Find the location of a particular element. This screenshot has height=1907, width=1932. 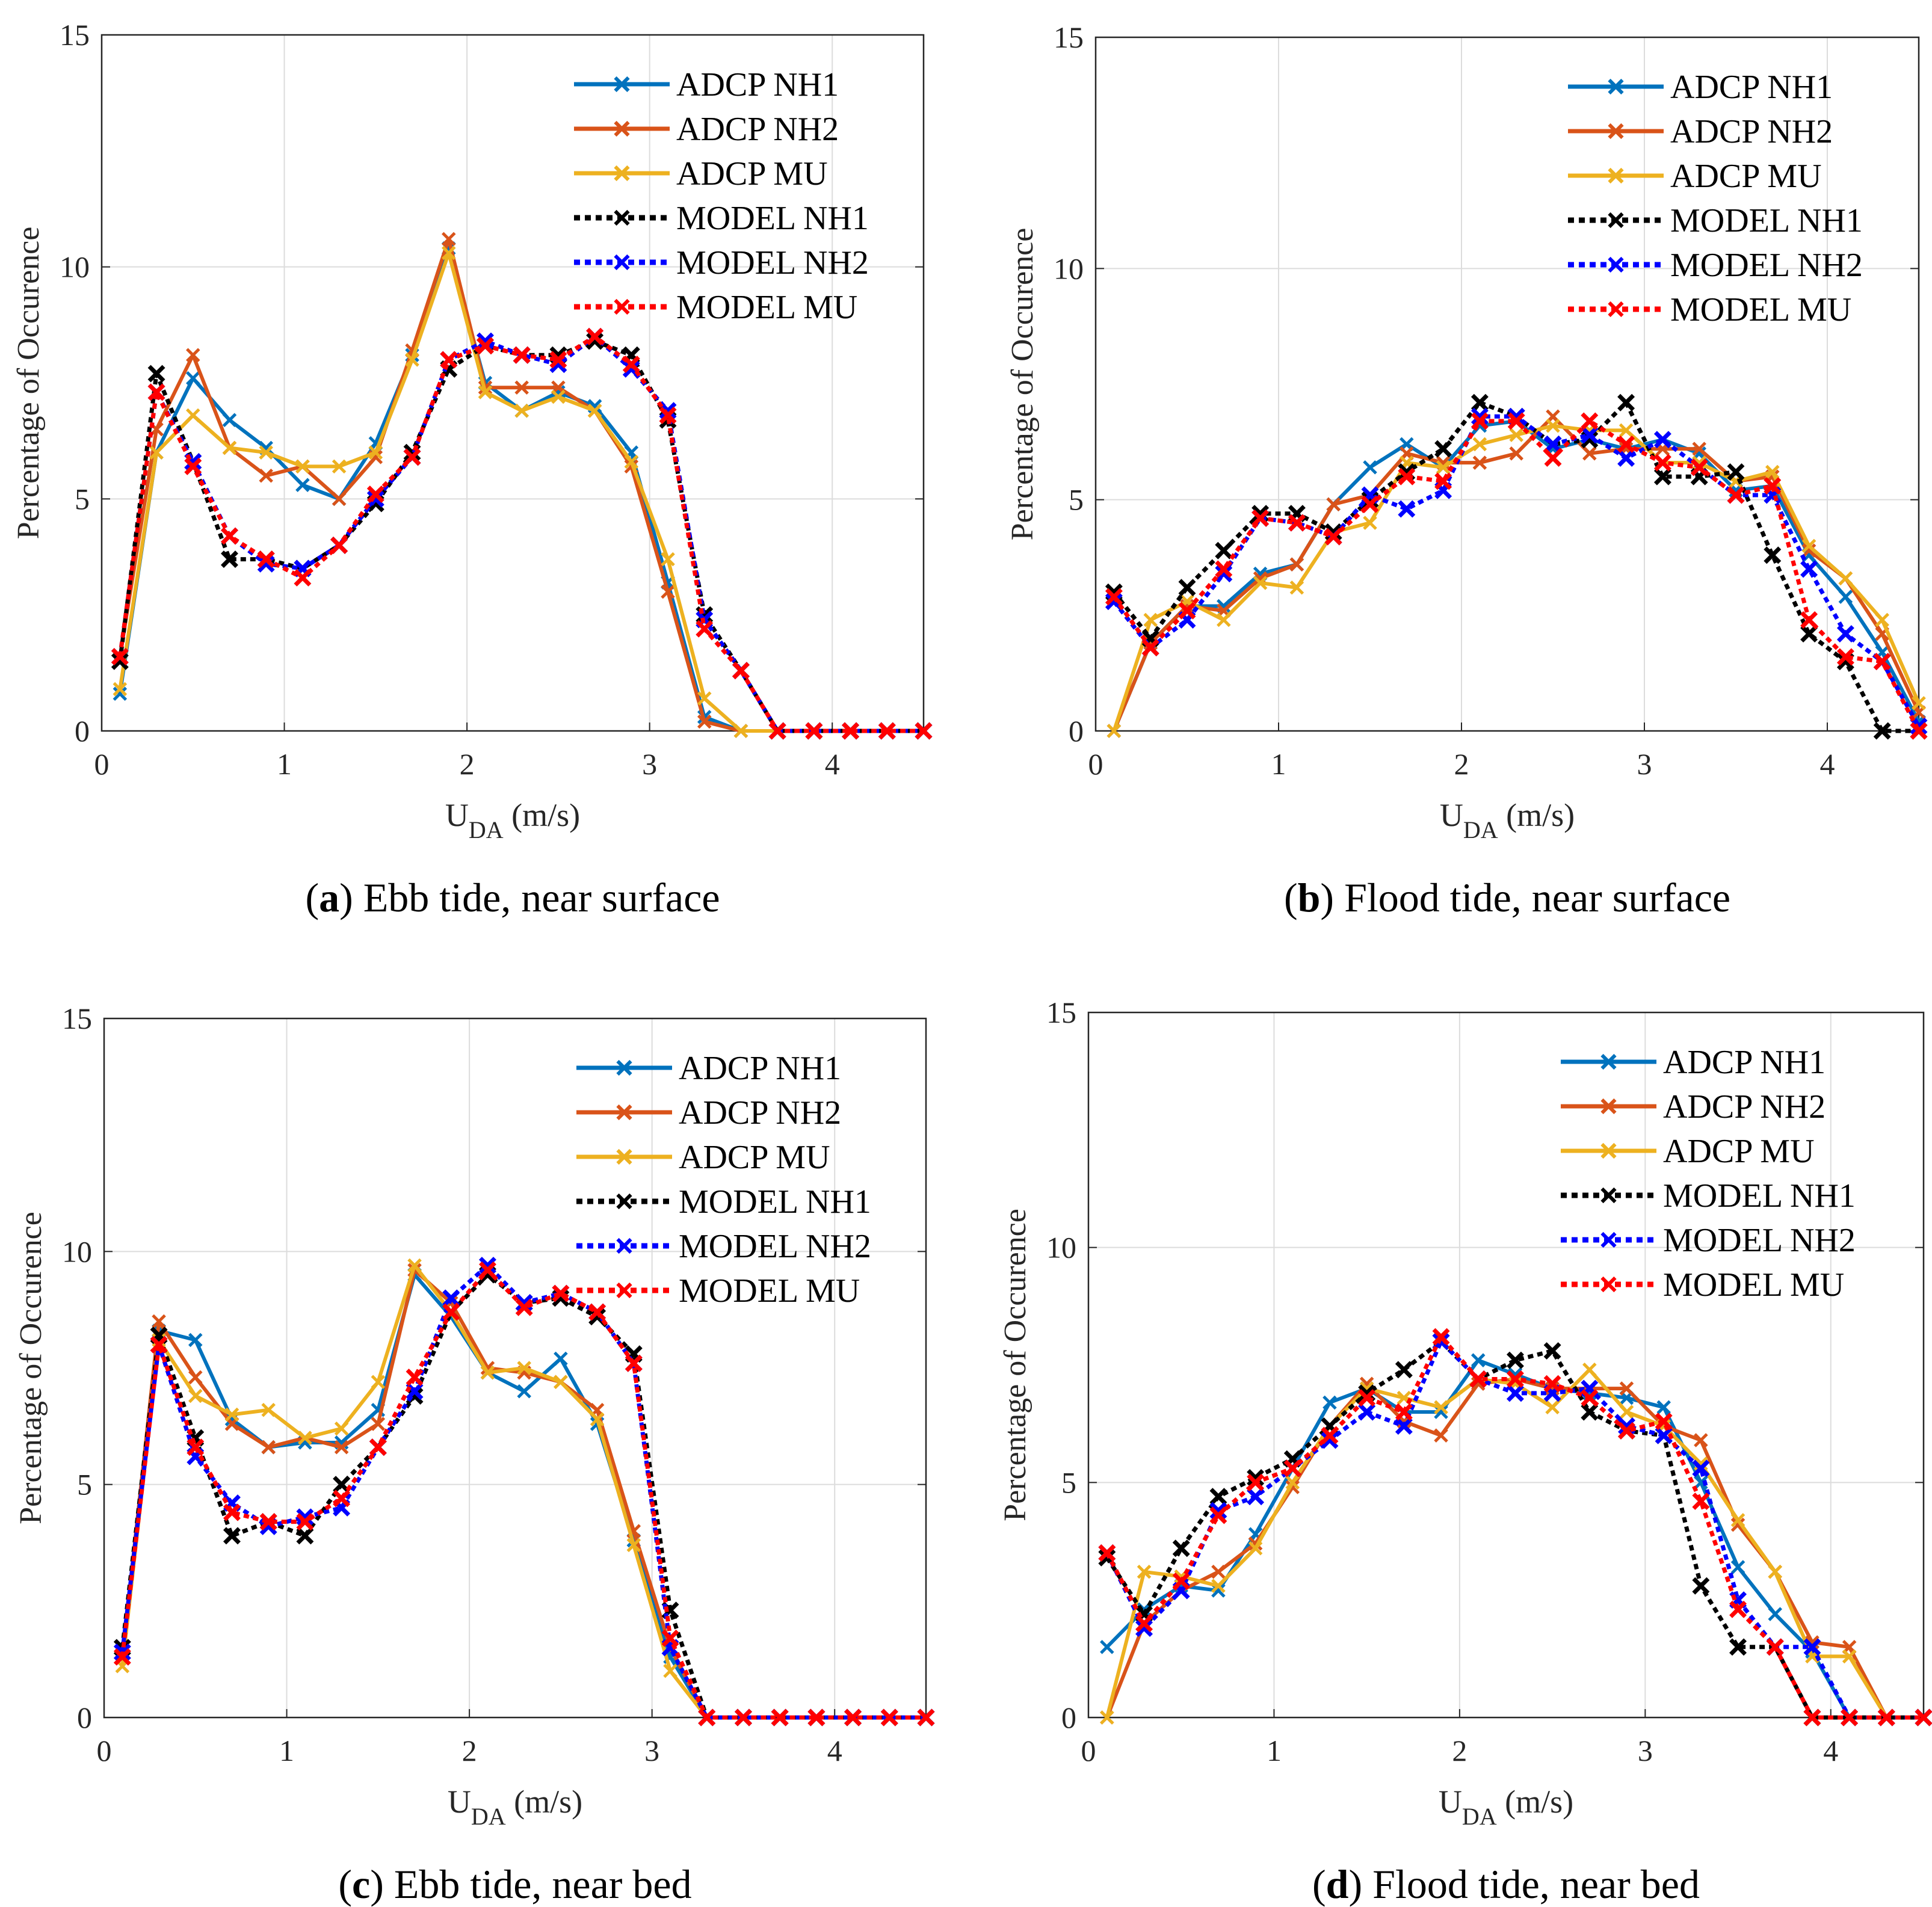

y-tick-label: 0 is located at coordinates (1068, 1717).